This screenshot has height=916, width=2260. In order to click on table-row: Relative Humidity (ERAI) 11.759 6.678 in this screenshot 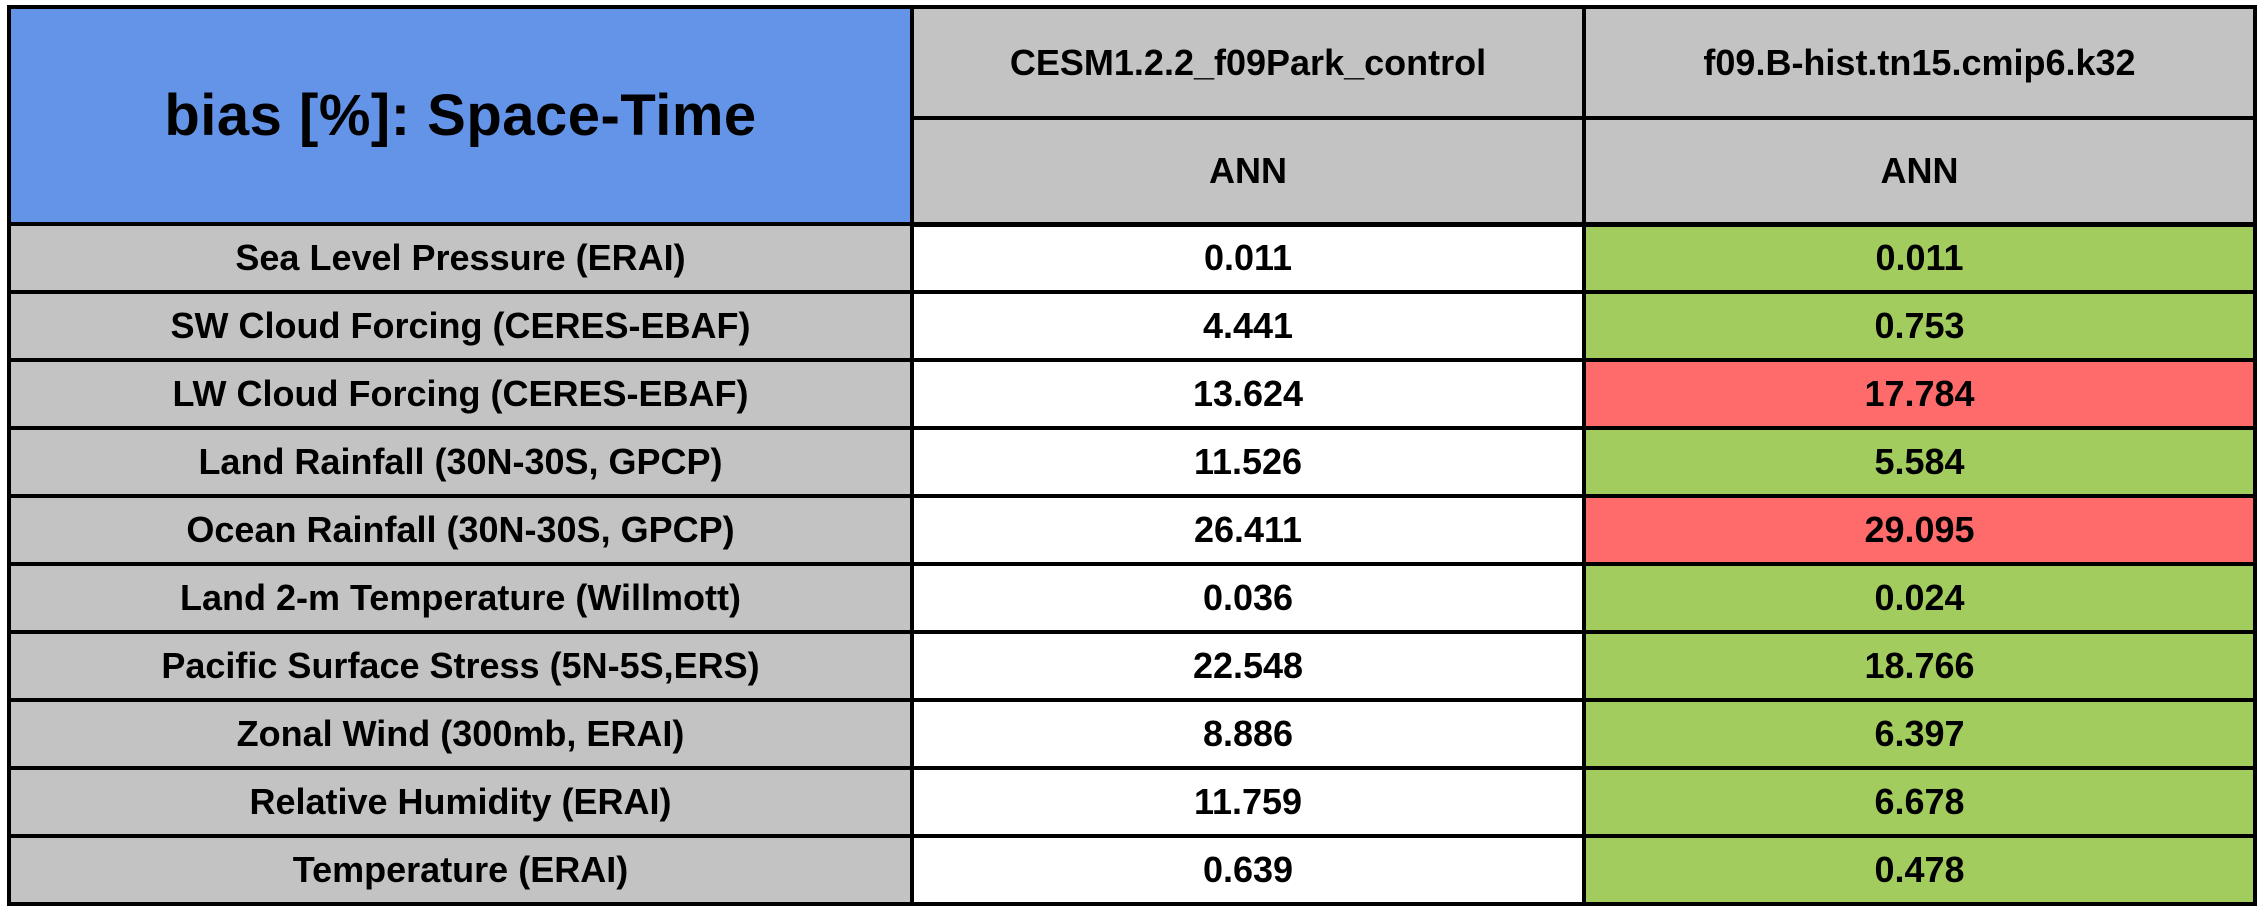, I will do `click(1132, 802)`.